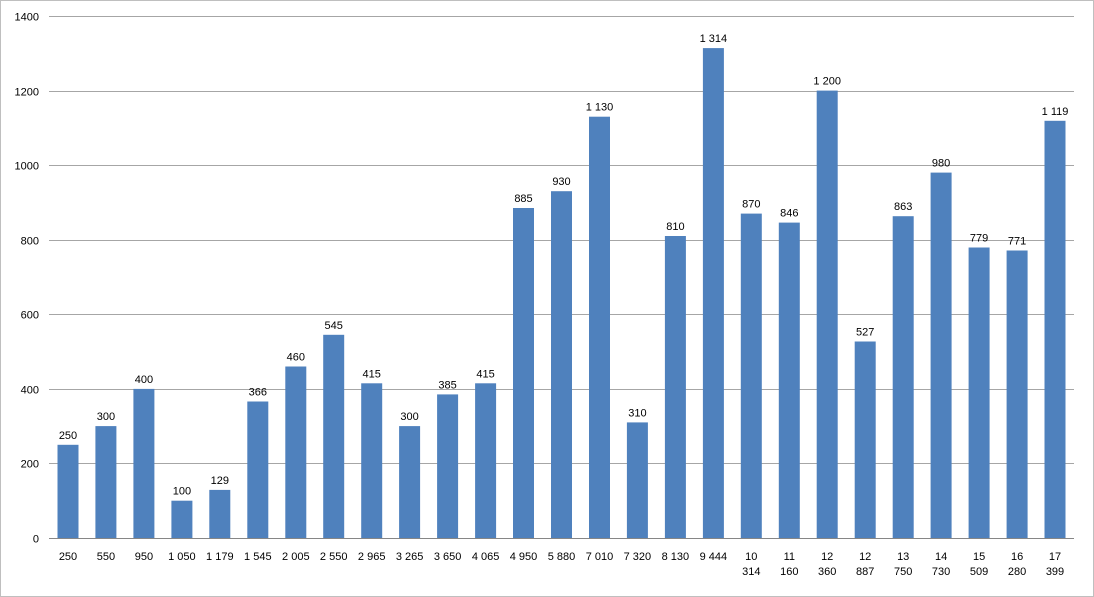 The width and height of the screenshot is (1094, 597). Describe the element at coordinates (789, 214) in the screenshot. I see `bar-data-label: 846` at that location.